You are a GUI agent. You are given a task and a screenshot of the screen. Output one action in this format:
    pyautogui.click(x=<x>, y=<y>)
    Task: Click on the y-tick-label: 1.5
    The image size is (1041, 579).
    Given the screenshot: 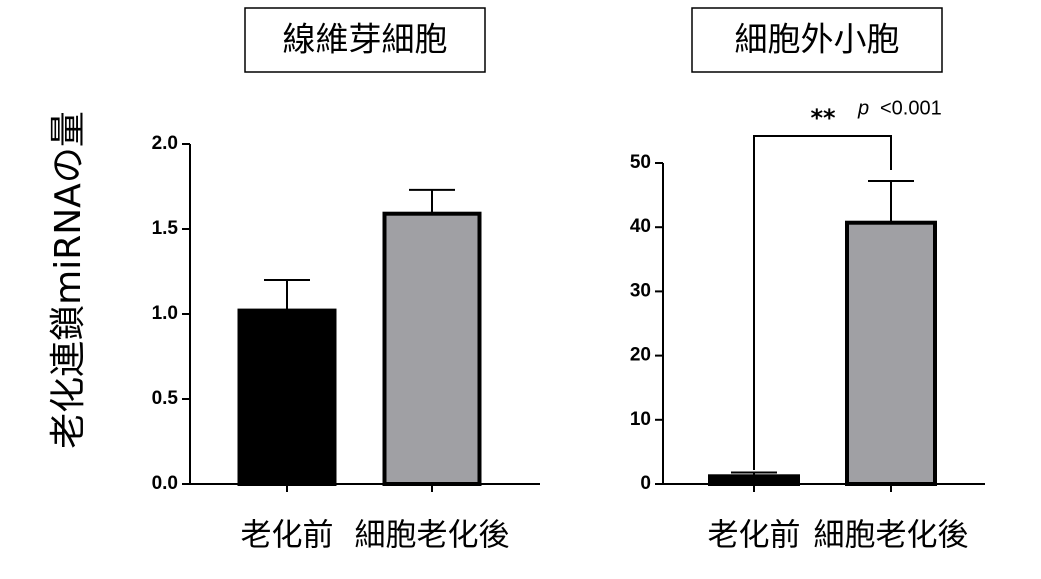 What is the action you would take?
    pyautogui.click(x=165, y=228)
    